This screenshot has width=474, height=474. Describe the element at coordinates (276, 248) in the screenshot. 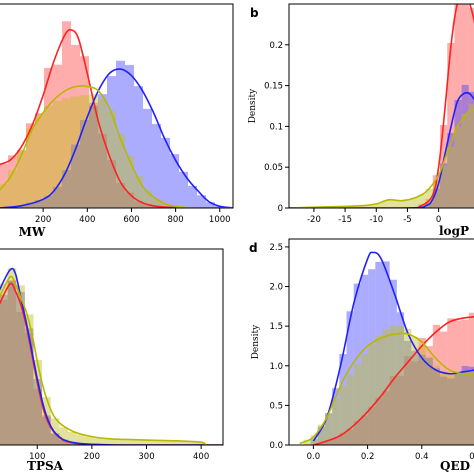

I see `y-tick-label: 2.5` at that location.